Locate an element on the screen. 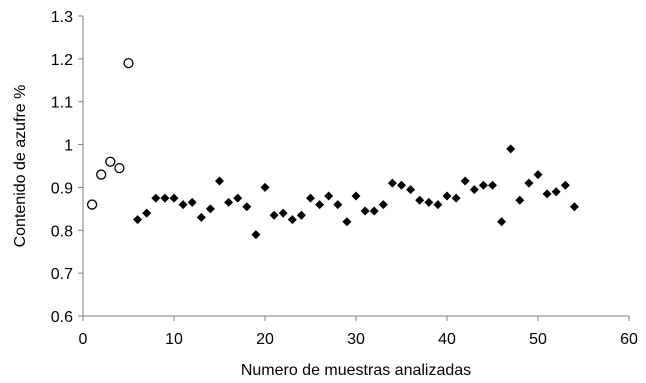 The image size is (646, 383). y-tick-label: 1 is located at coordinates (68, 146).